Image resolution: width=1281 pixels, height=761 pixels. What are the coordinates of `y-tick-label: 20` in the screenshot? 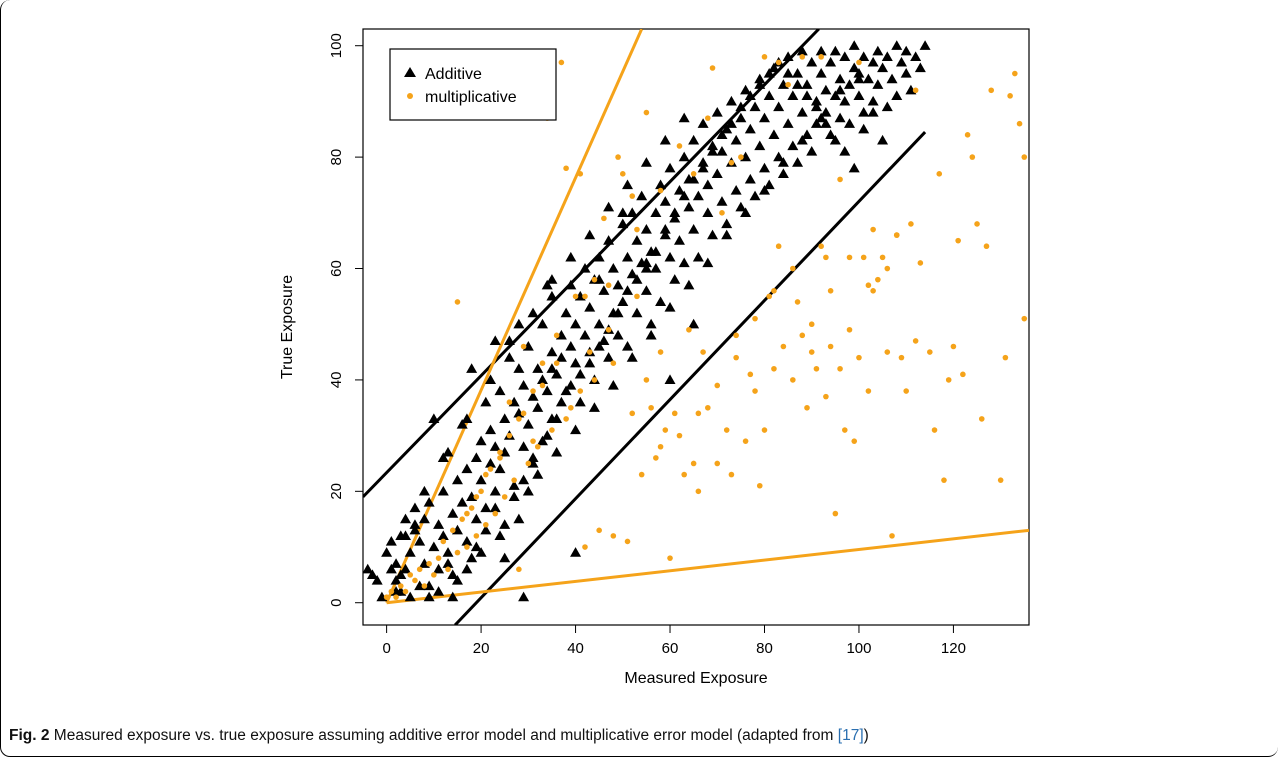 It's located at (336, 491).